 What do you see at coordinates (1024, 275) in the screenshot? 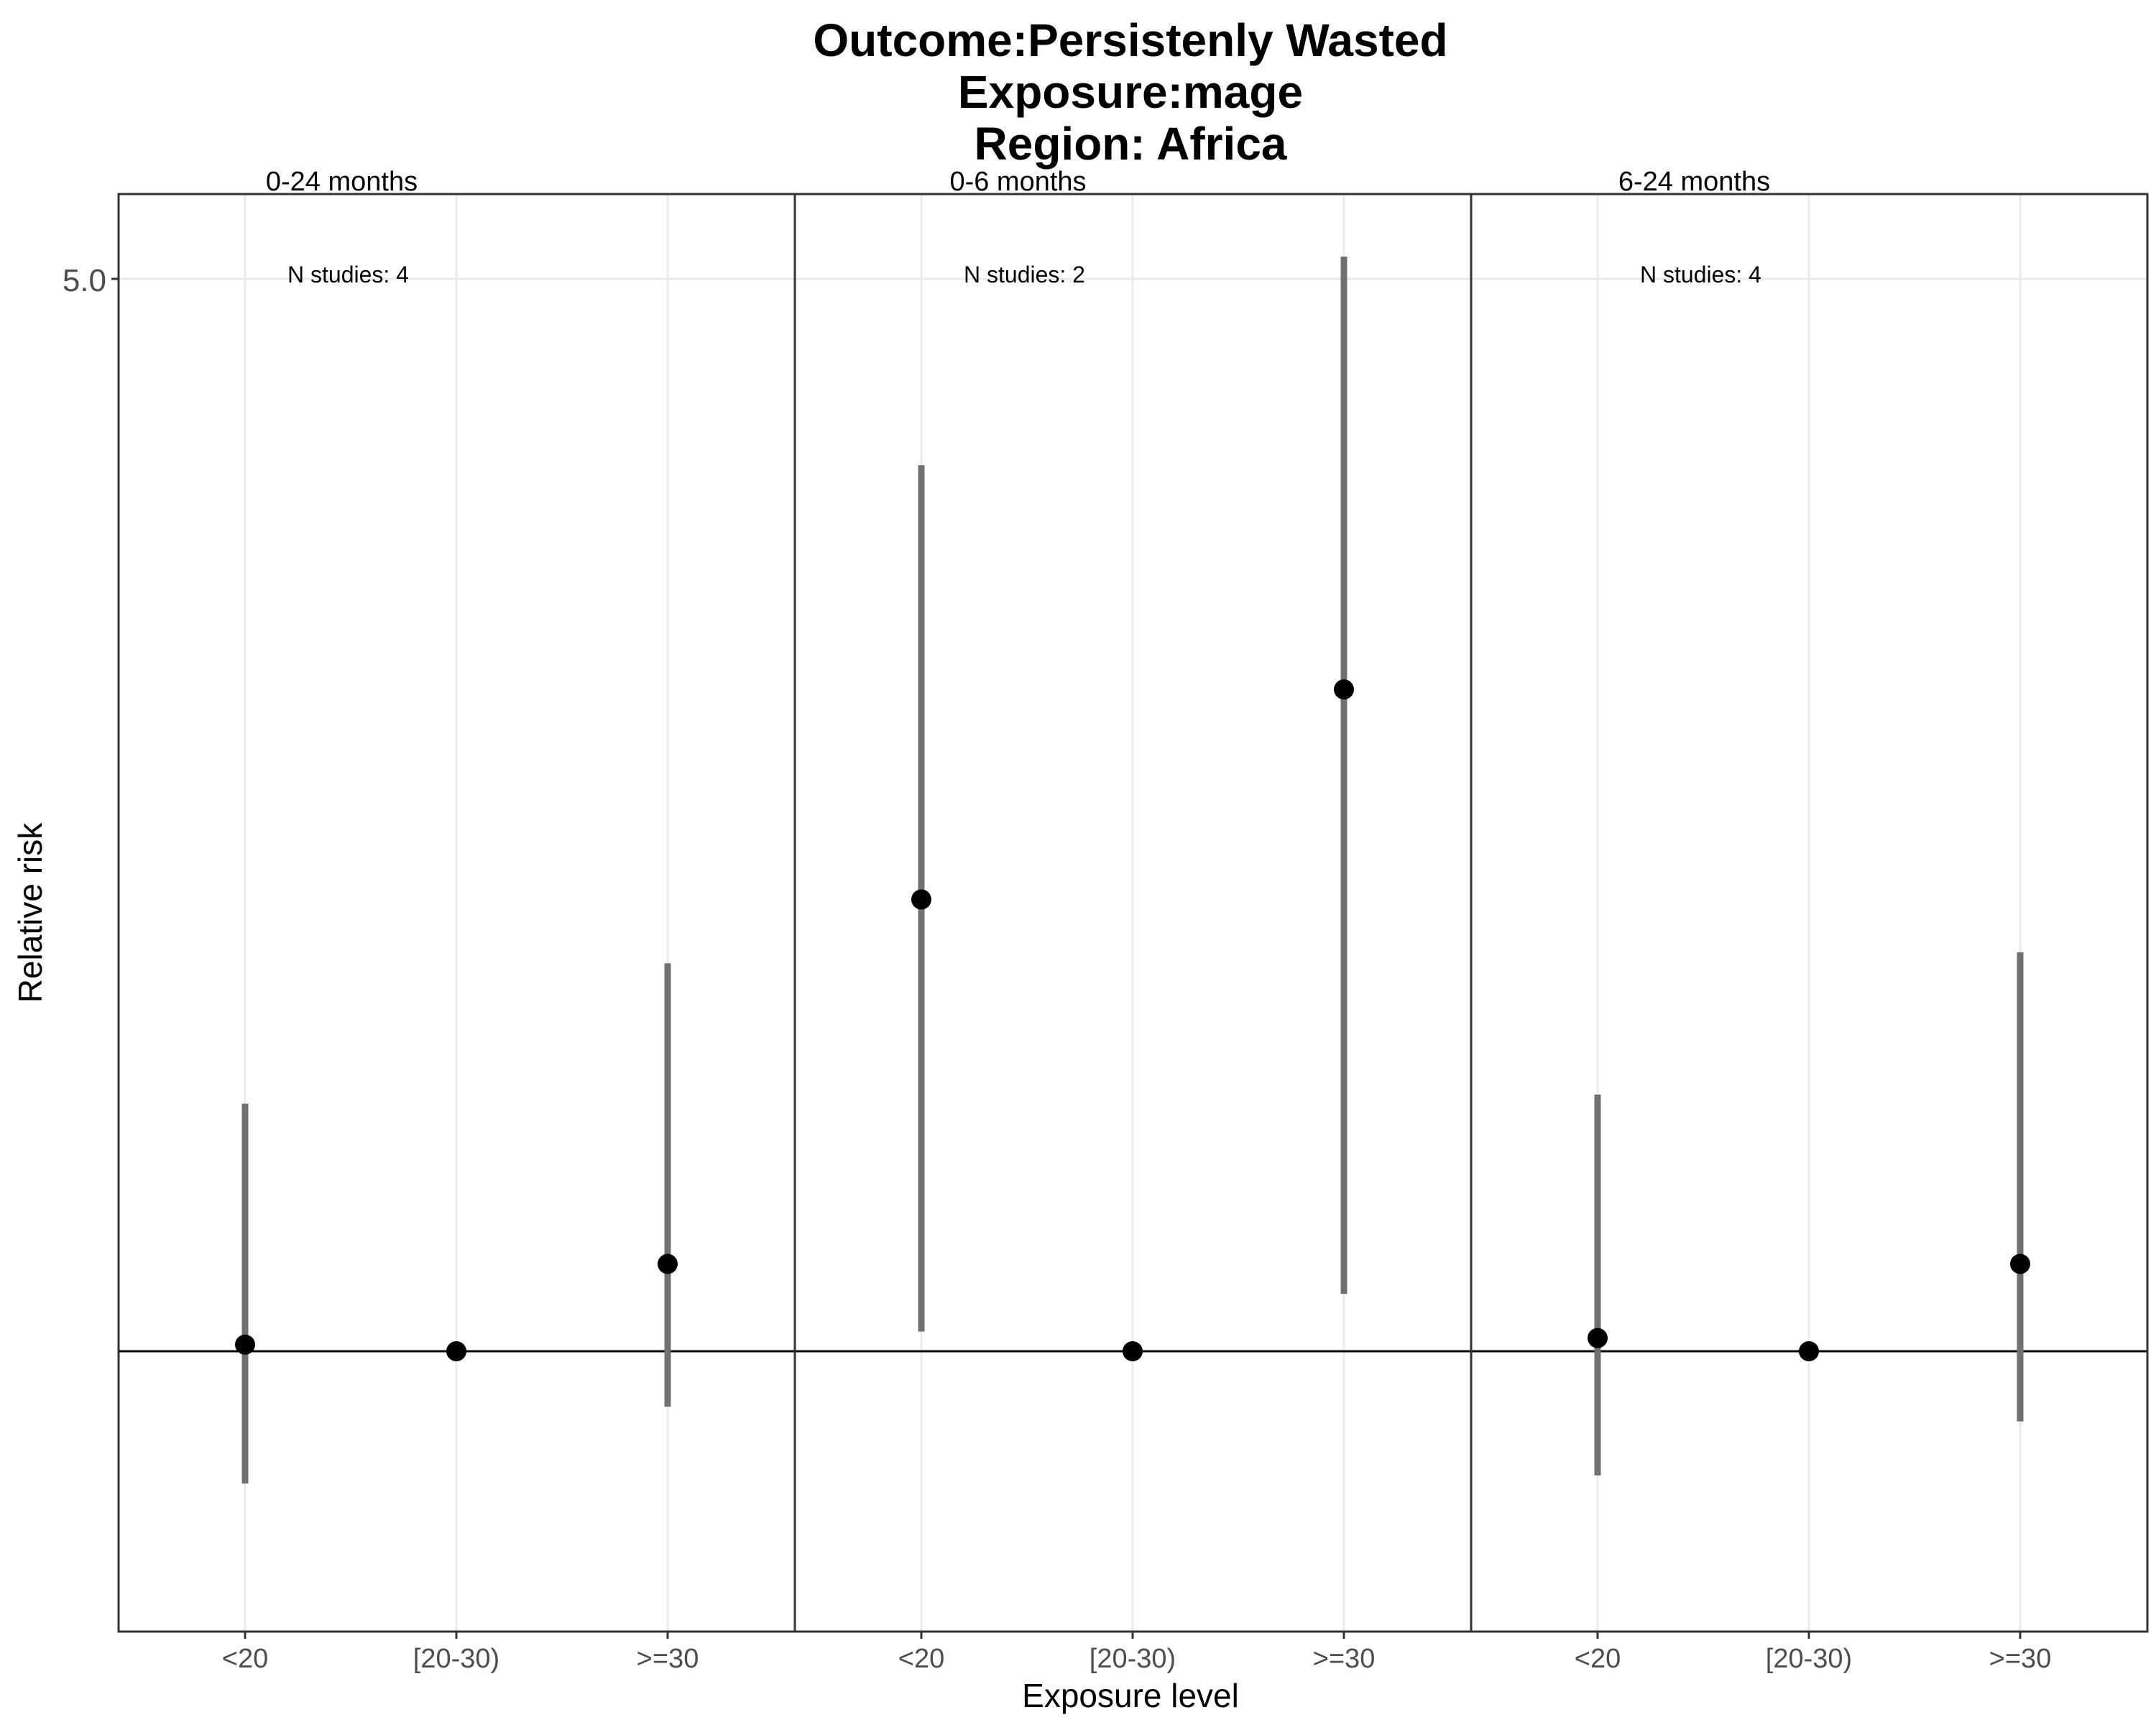
I see `facet-annotation: N studies: 2` at bounding box center [1024, 275].